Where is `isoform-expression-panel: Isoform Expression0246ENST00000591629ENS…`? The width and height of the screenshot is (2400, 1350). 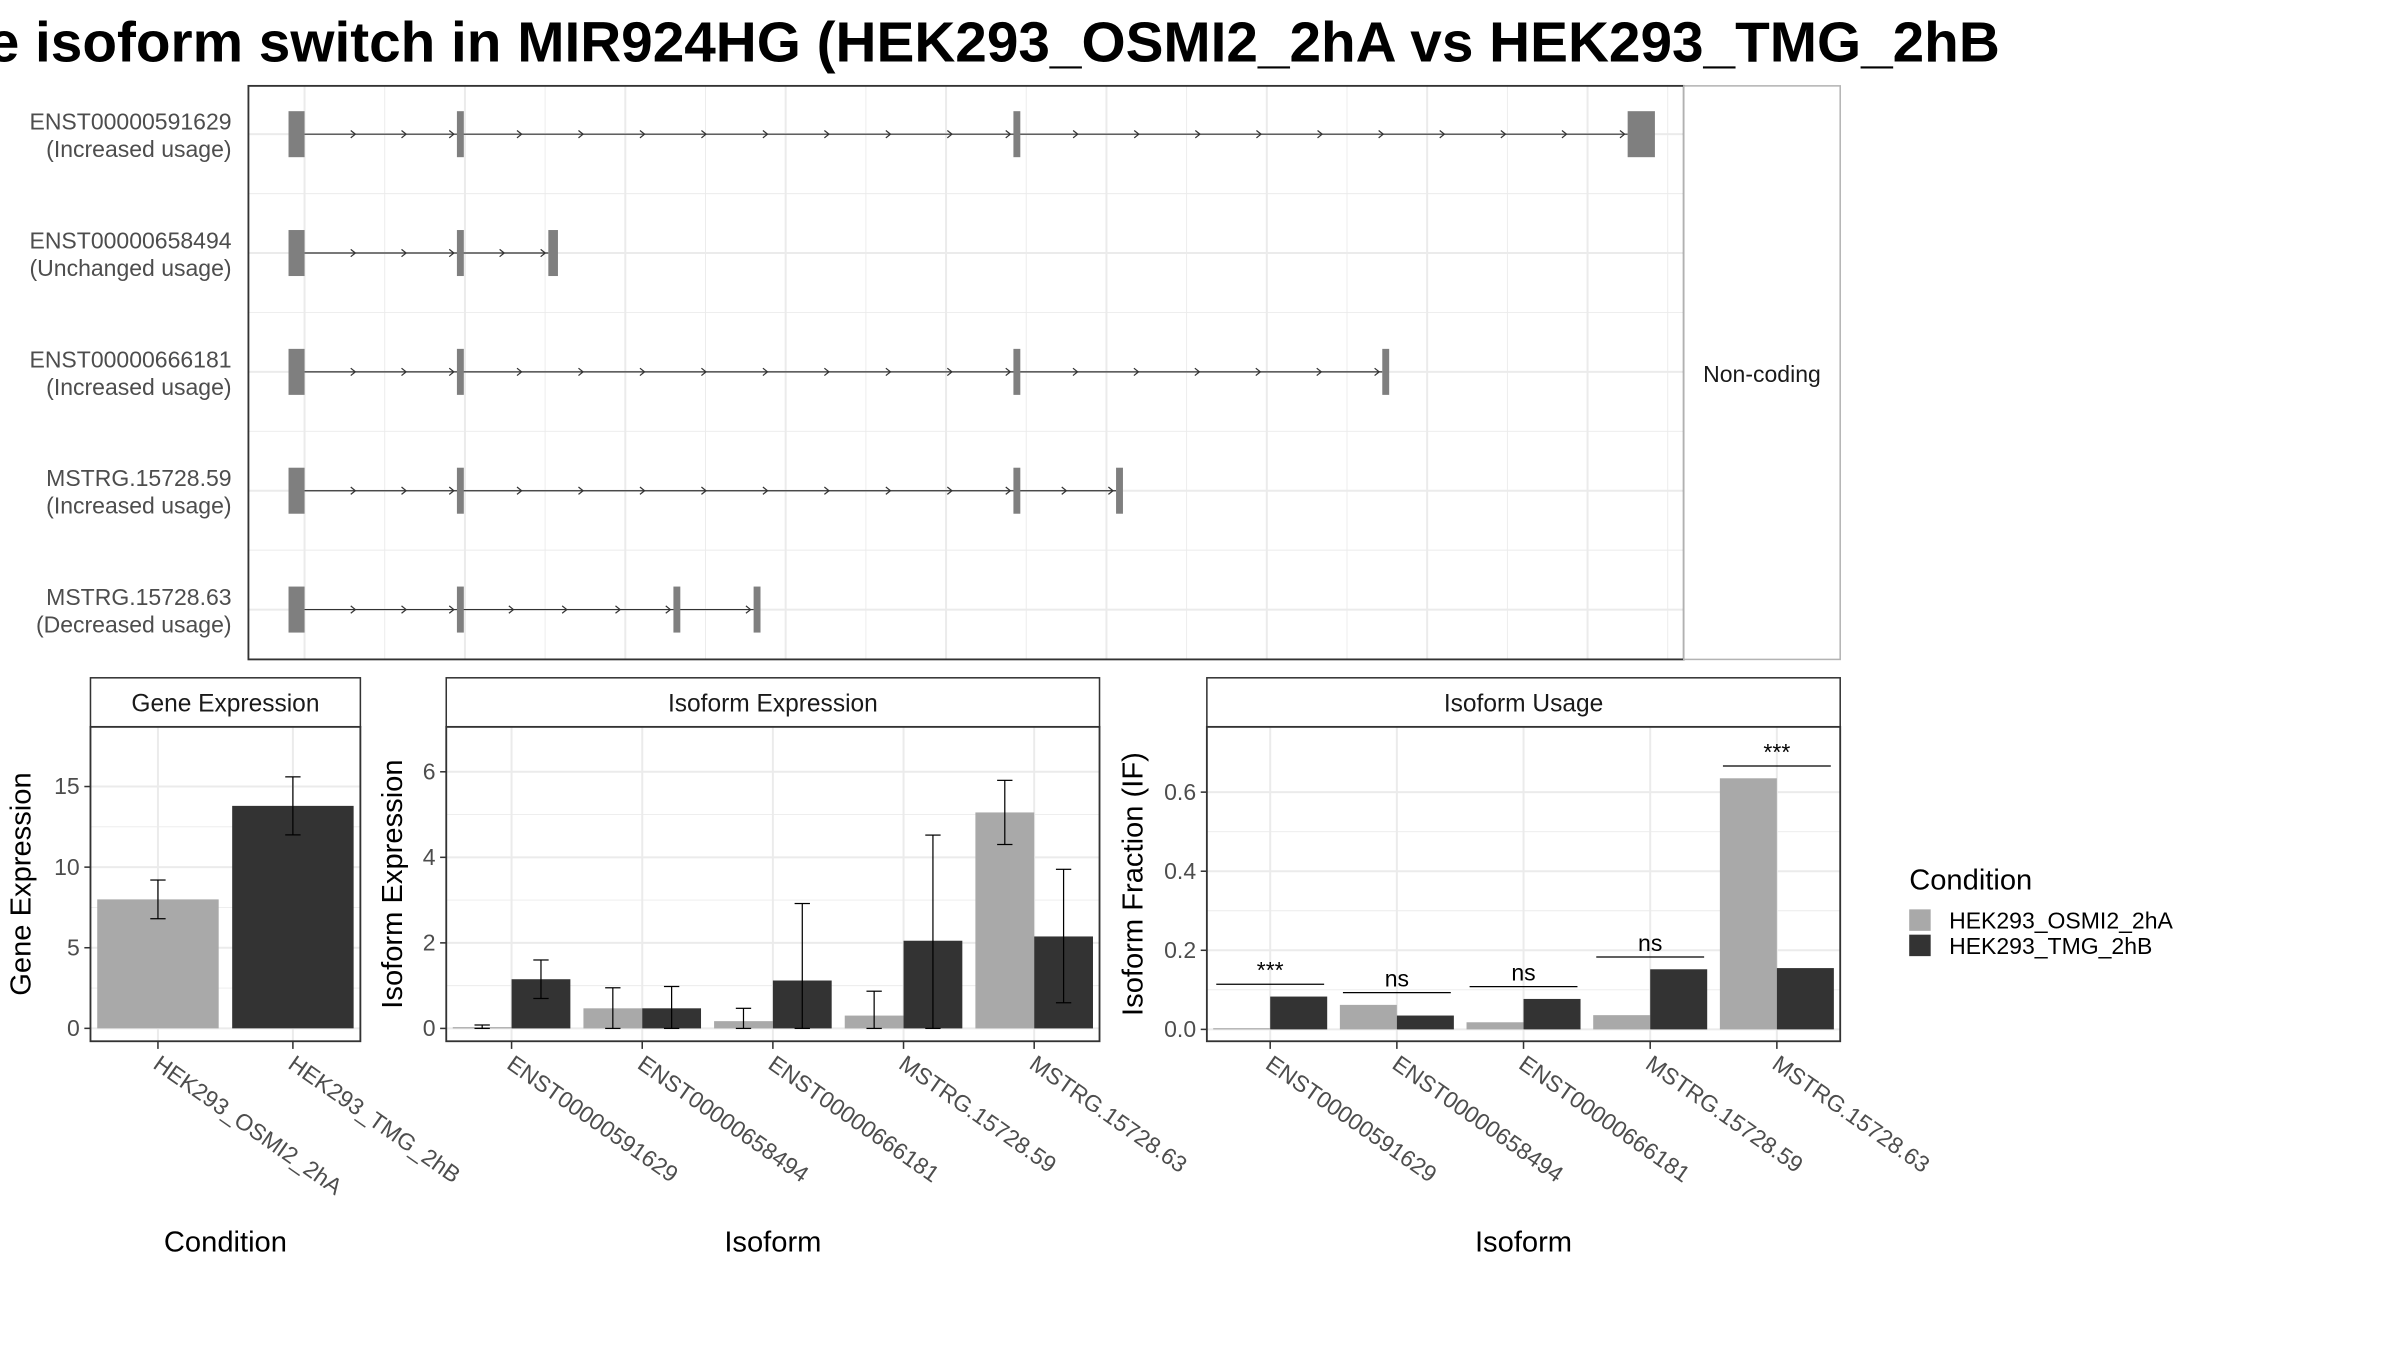
isoform-expression-panel: Isoform Expression0246ENST00000591629ENS… is located at coordinates (784, 967).